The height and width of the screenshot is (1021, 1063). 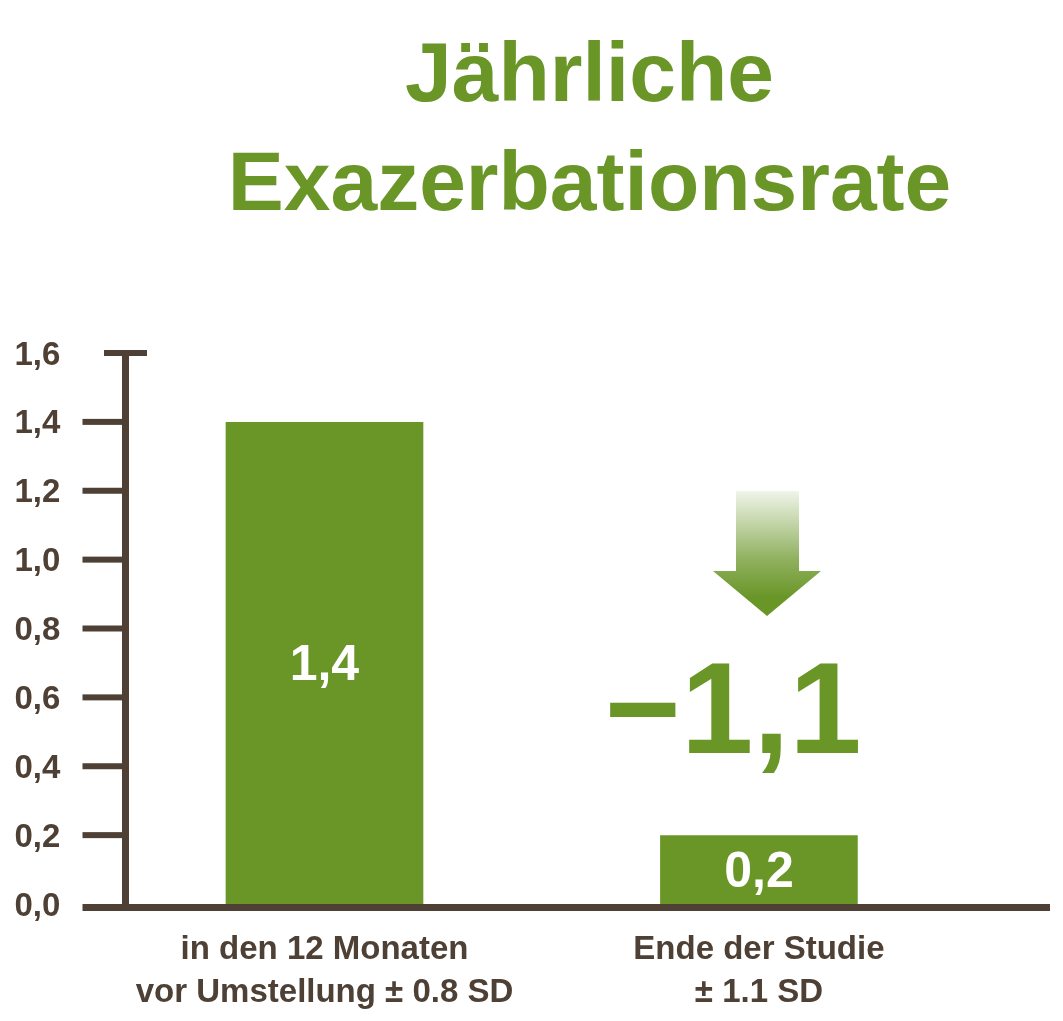 I want to click on x-tick-label: in den 12 Monaten vor Umstellung ± 0.8 SD, so click(x=324, y=968).